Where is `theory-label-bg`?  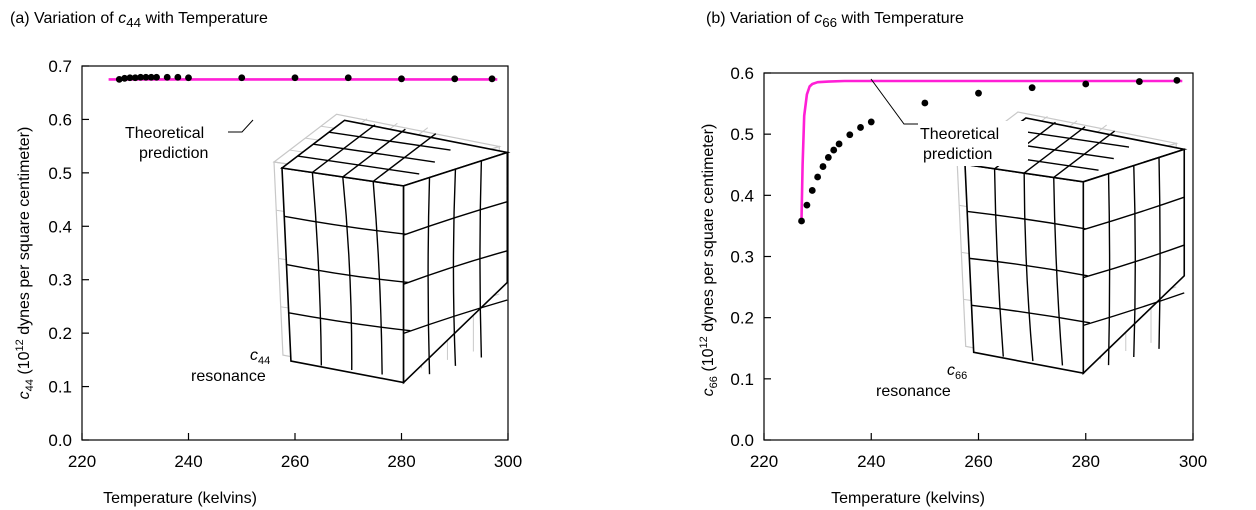
theory-label-bg is located at coordinates (171, 142).